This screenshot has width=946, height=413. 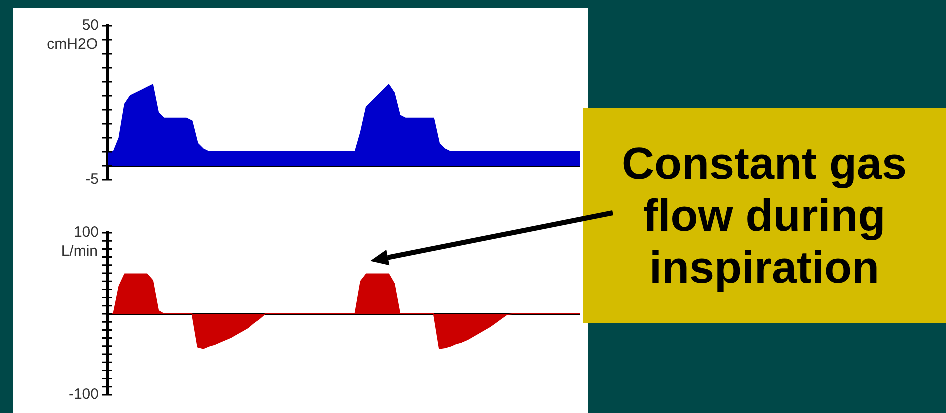 I want to click on y-tick-label: 50, so click(x=90, y=25).